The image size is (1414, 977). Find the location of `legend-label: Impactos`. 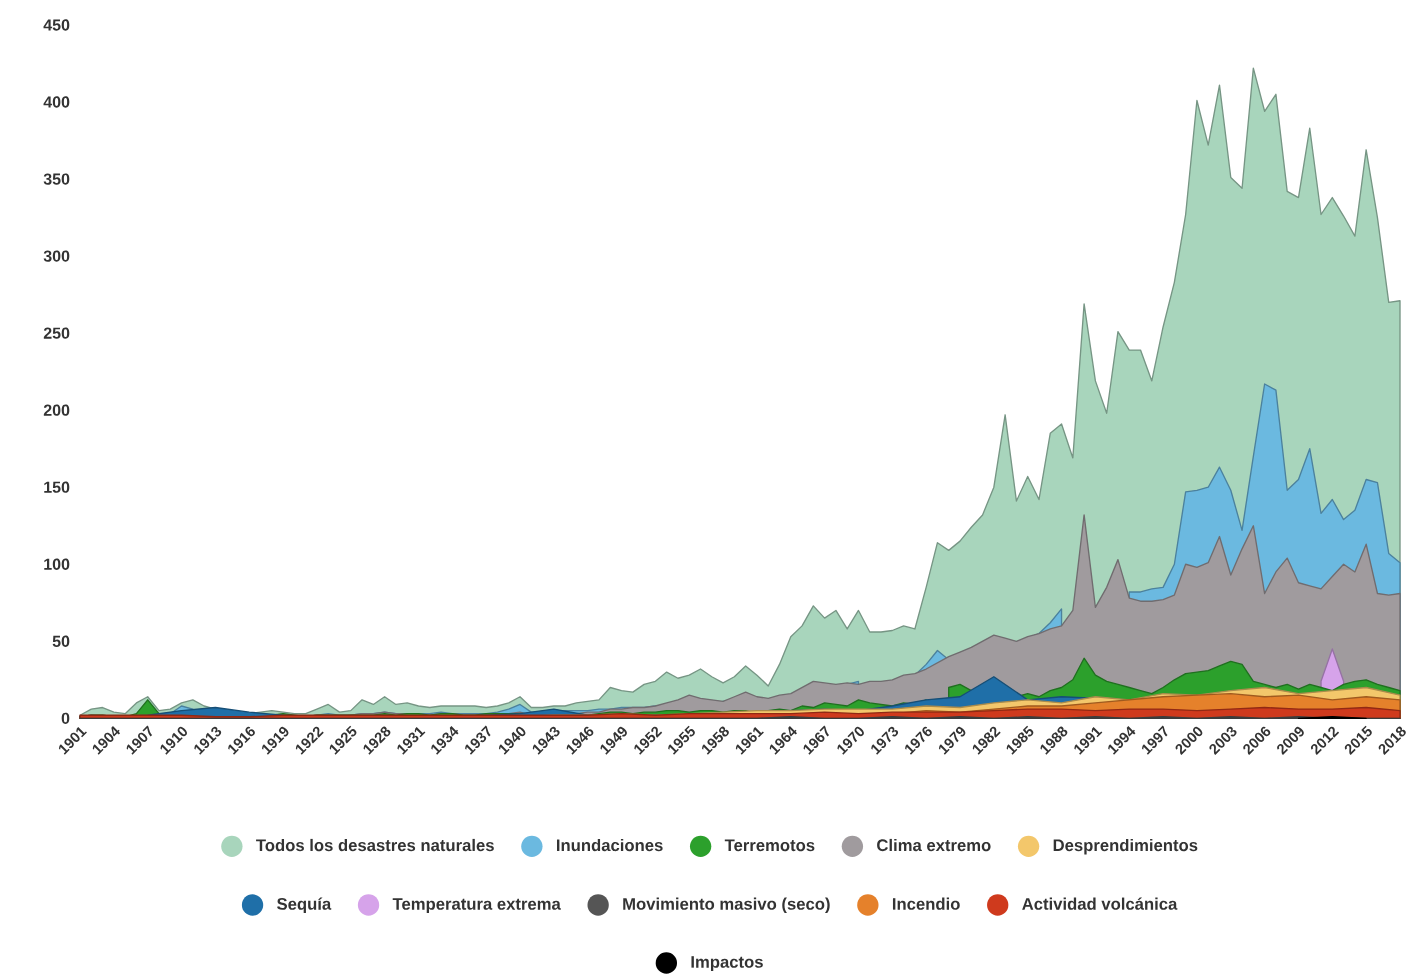

legend-label: Impactos is located at coordinates (727, 964).